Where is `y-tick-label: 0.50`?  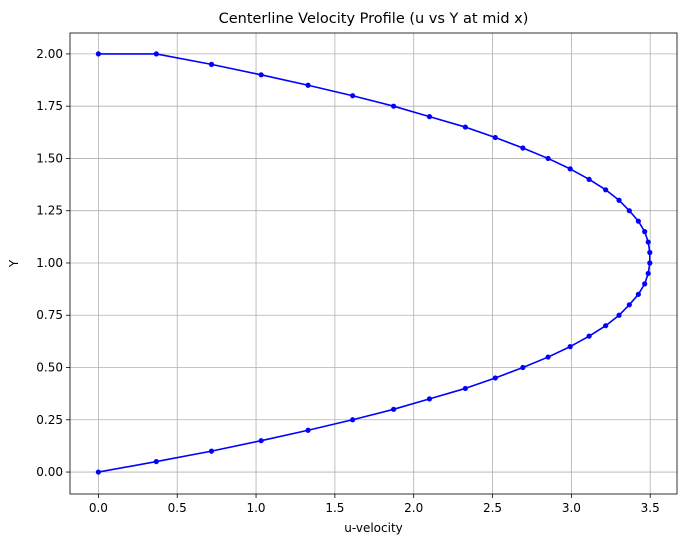 y-tick-label: 0.50 is located at coordinates (49, 368).